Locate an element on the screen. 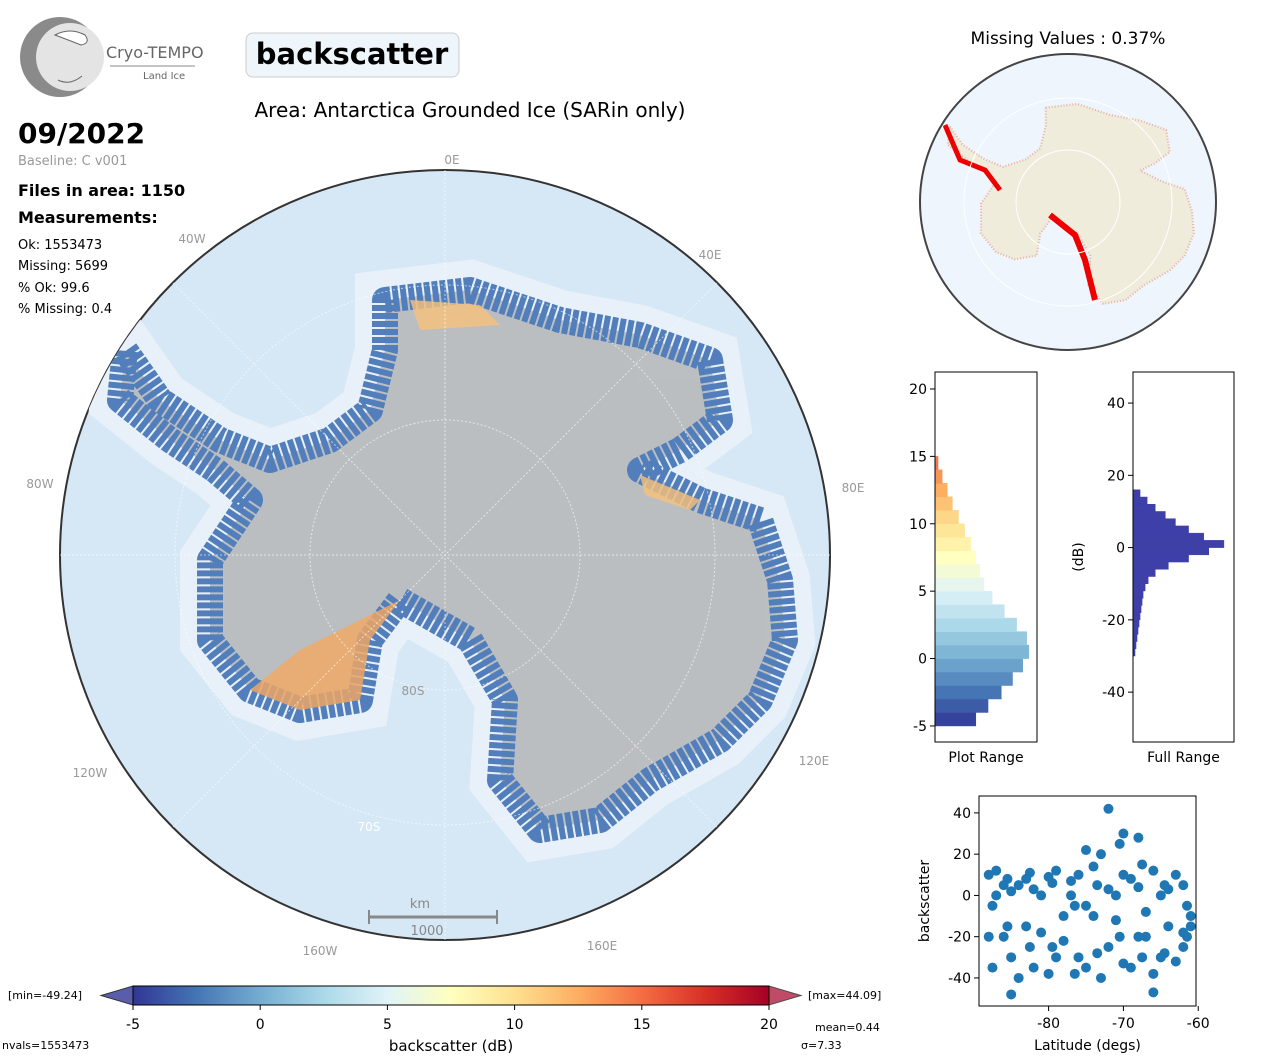 Image resolution: width=1272 pixels, height=1060 pixels. lon-label: 80E is located at coordinates (853, 488).